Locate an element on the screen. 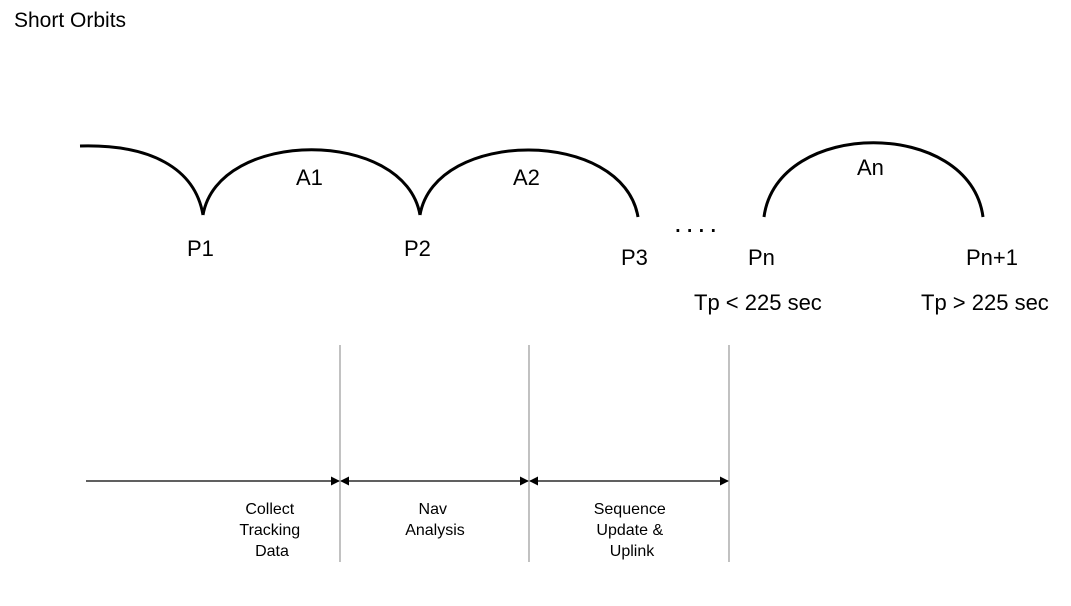 This screenshot has height=606, width=1071. orbit-arc-an is located at coordinates (873, 179).